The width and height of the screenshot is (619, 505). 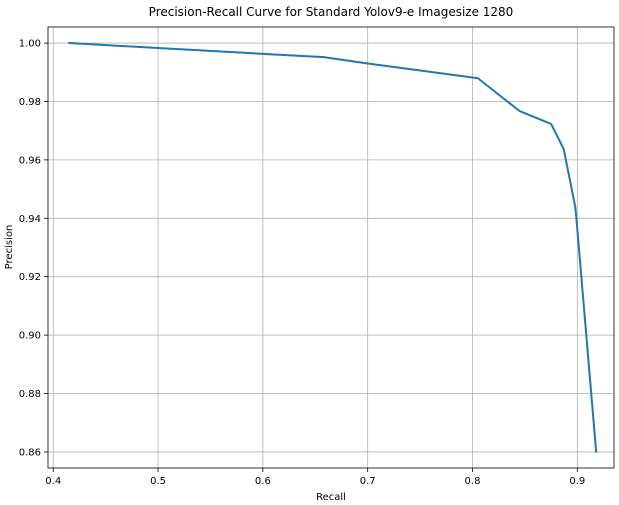 I want to click on x-tick-label: 0.4, so click(x=53, y=481).